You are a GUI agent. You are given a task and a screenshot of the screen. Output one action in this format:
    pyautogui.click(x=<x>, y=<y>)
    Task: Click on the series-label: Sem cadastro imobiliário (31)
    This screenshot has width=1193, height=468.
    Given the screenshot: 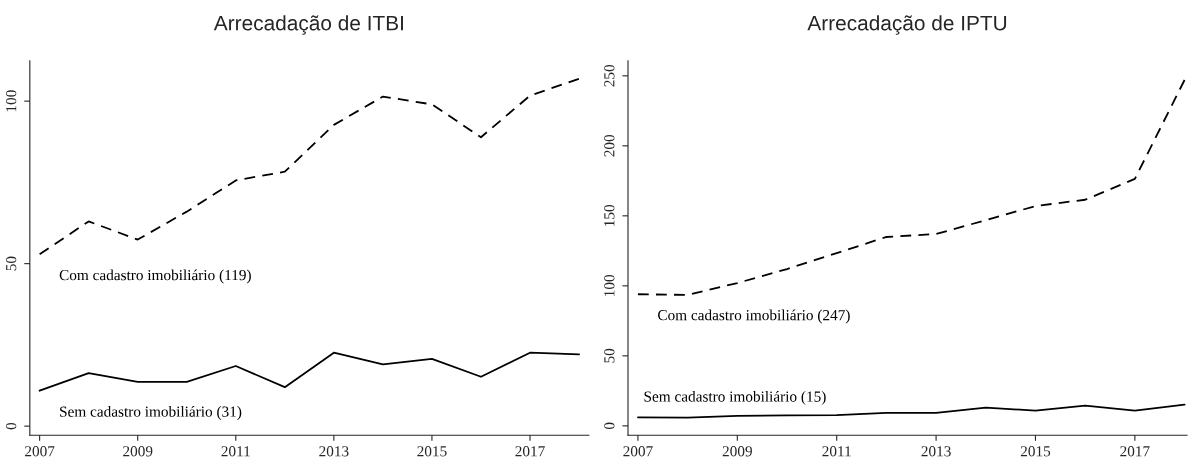 What is the action you would take?
    pyautogui.click(x=151, y=413)
    